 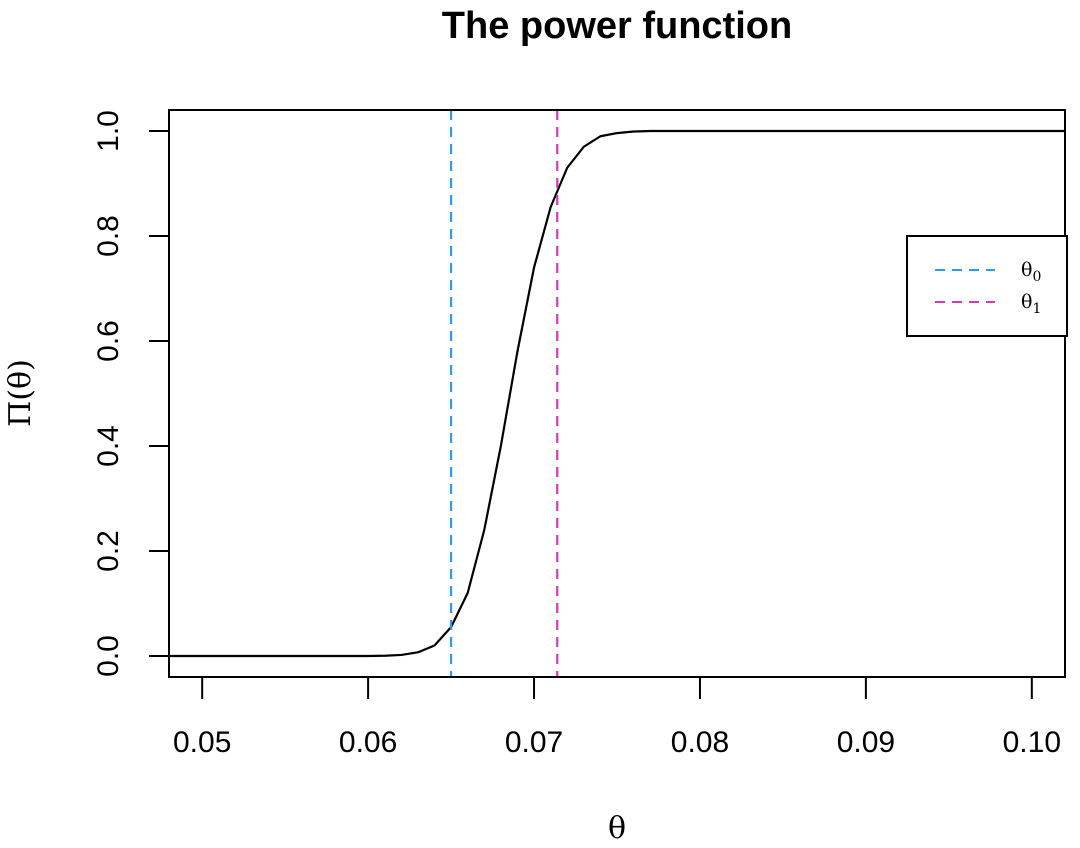 I want to click on y-axis-label: Π(θ), so click(x=20, y=393).